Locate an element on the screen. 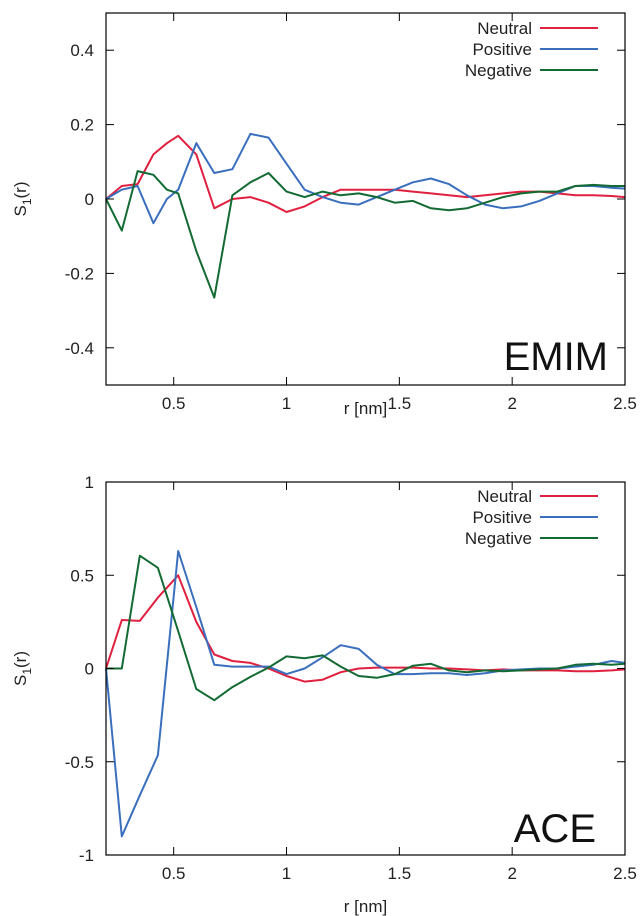  y-tick-label: 0.2 is located at coordinates (82, 125).